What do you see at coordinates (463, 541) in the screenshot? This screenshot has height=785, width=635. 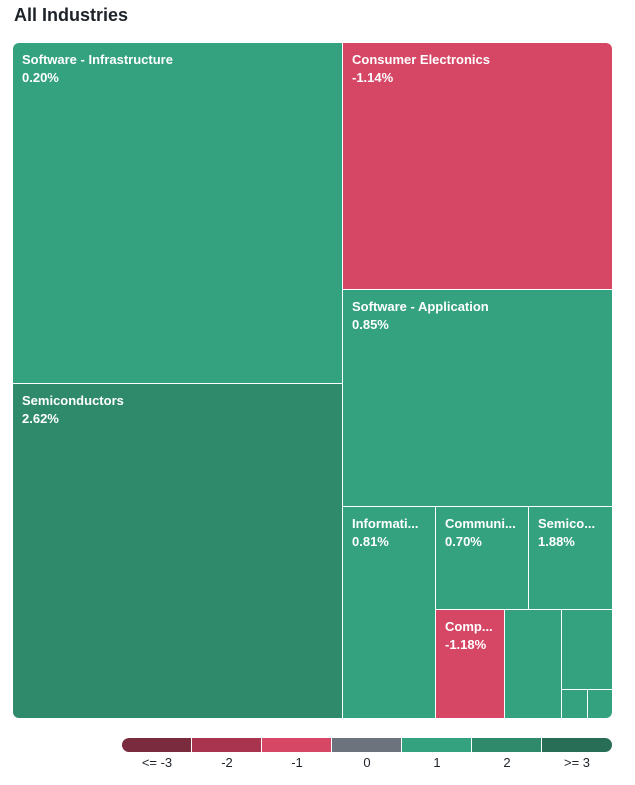 I see `tile-change: 0.70%` at bounding box center [463, 541].